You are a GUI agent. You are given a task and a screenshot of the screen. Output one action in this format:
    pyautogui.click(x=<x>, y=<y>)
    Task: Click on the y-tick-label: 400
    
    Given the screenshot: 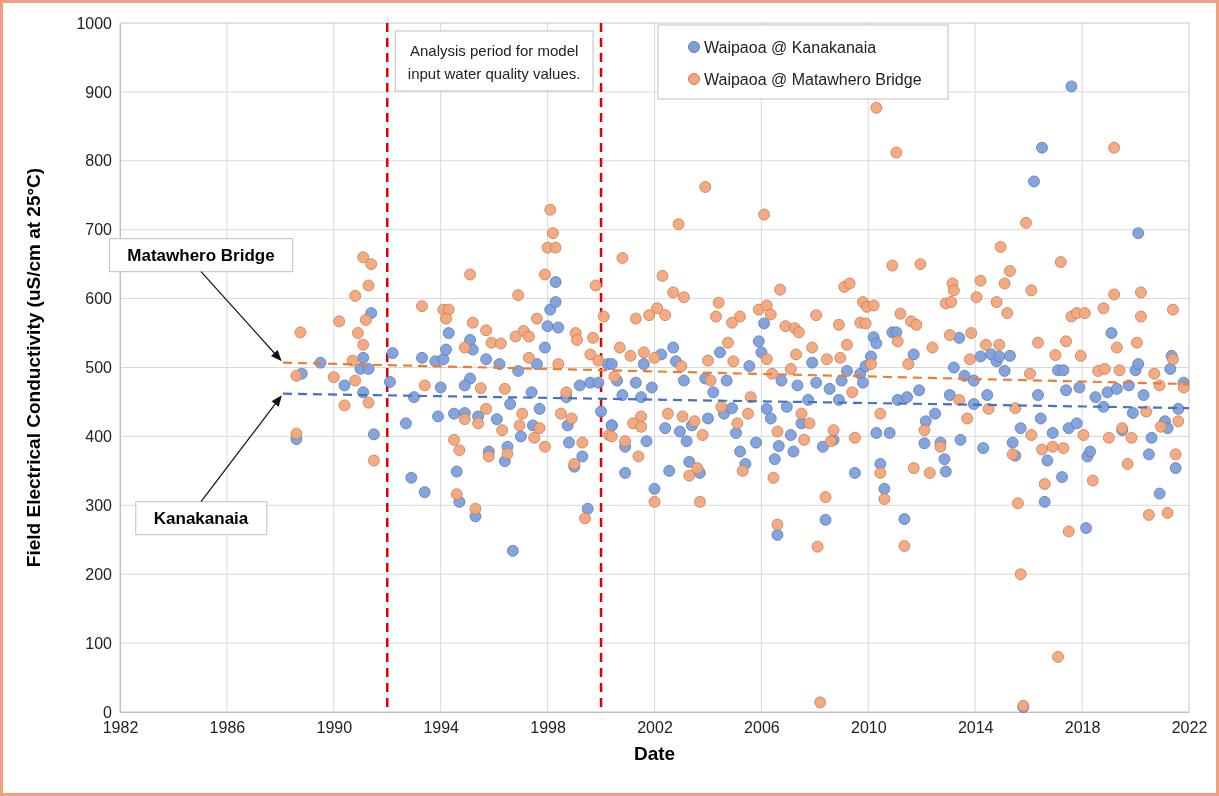 What is the action you would take?
    pyautogui.click(x=99, y=437)
    